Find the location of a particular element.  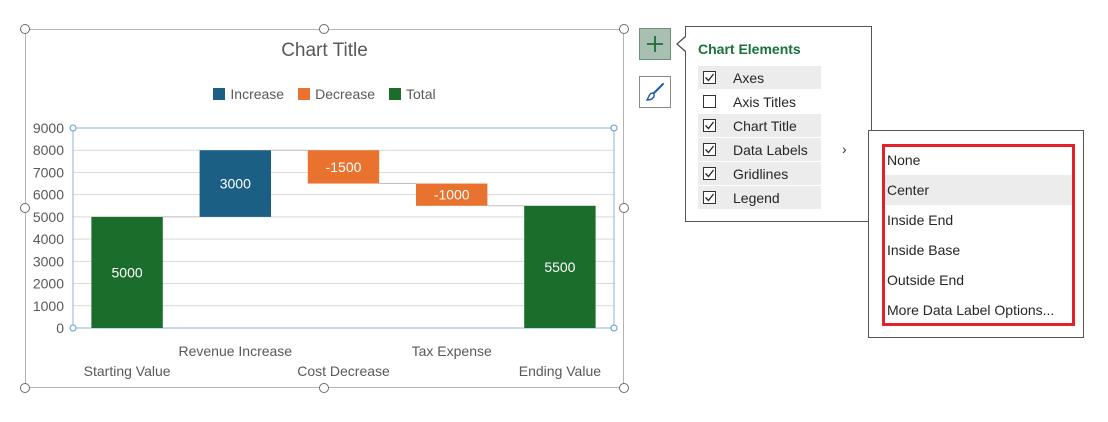

legend-item-total: Total is located at coordinates (412, 94).